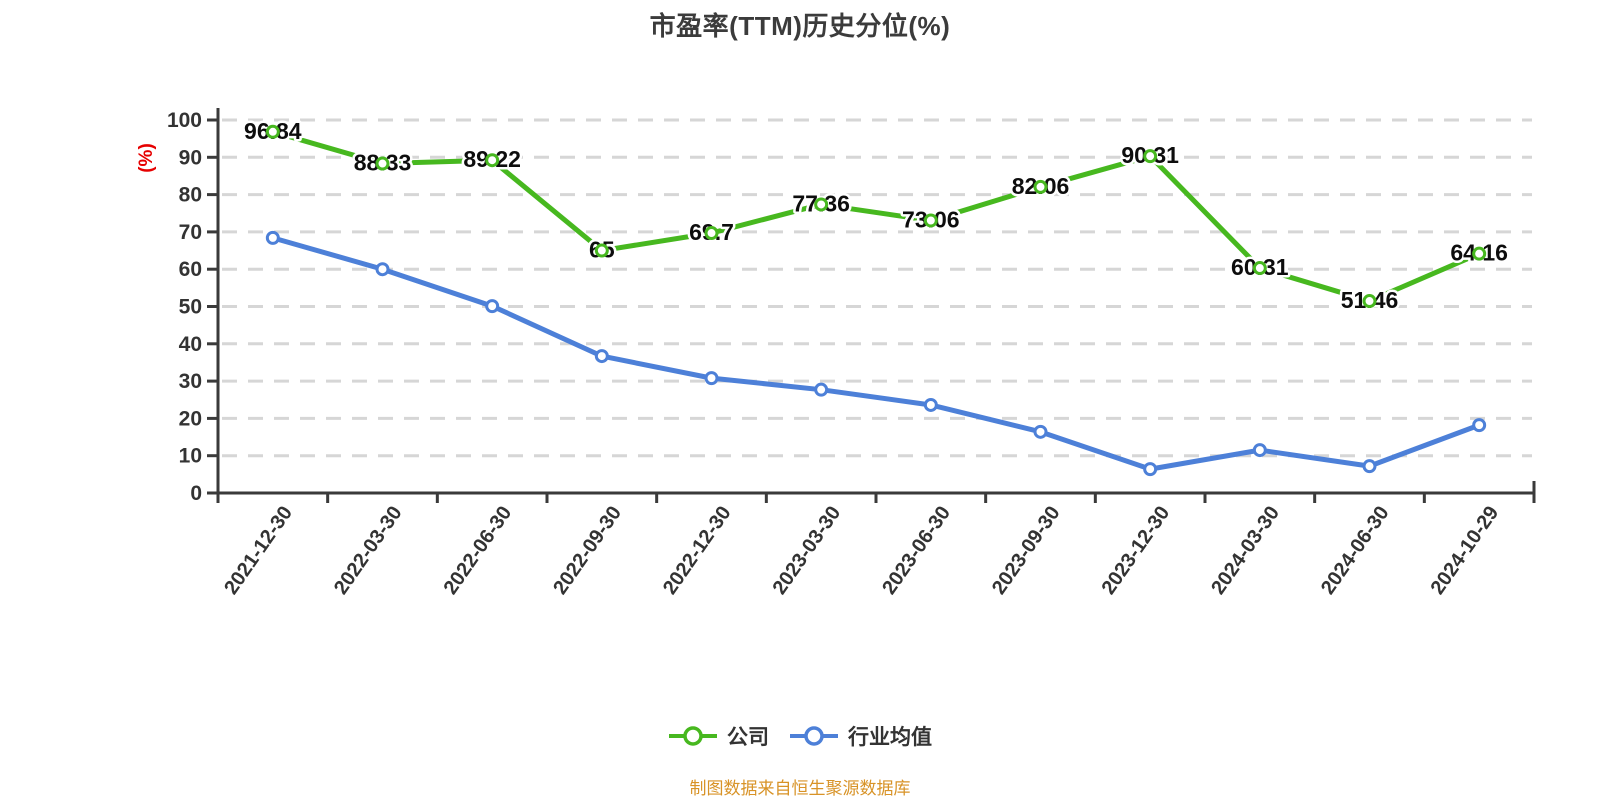 This screenshot has height=800, width=1600. What do you see at coordinates (190, 157) in the screenshot?
I see `y-tick-label: 90` at bounding box center [190, 157].